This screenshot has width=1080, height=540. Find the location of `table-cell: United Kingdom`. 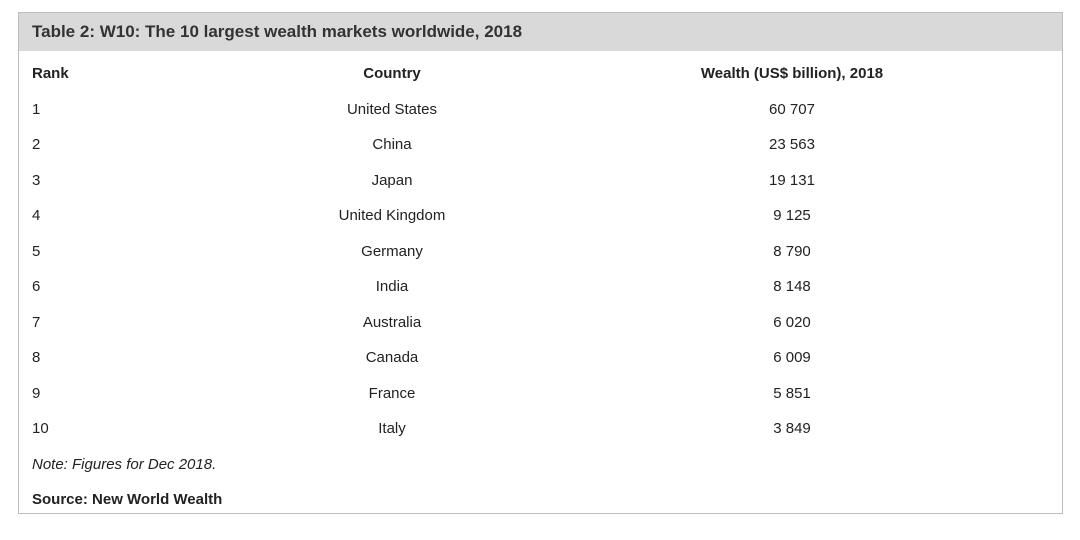

table-cell: United Kingdom is located at coordinates (392, 215).